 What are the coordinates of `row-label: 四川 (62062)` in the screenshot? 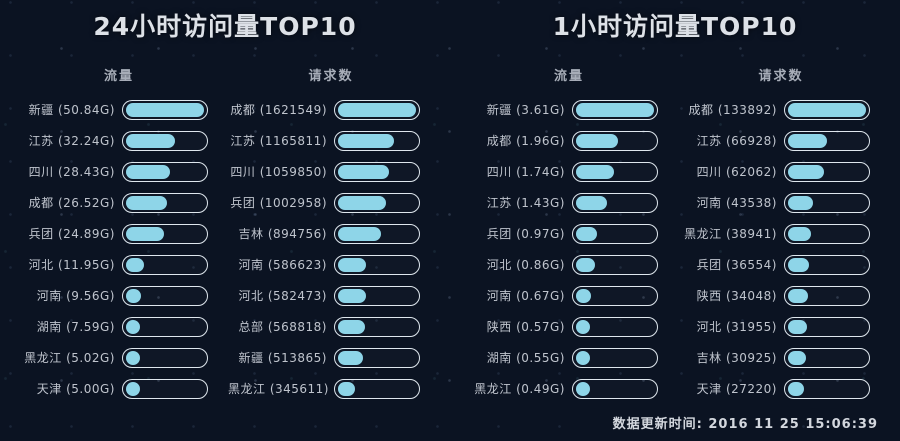 It's located at (736, 172).